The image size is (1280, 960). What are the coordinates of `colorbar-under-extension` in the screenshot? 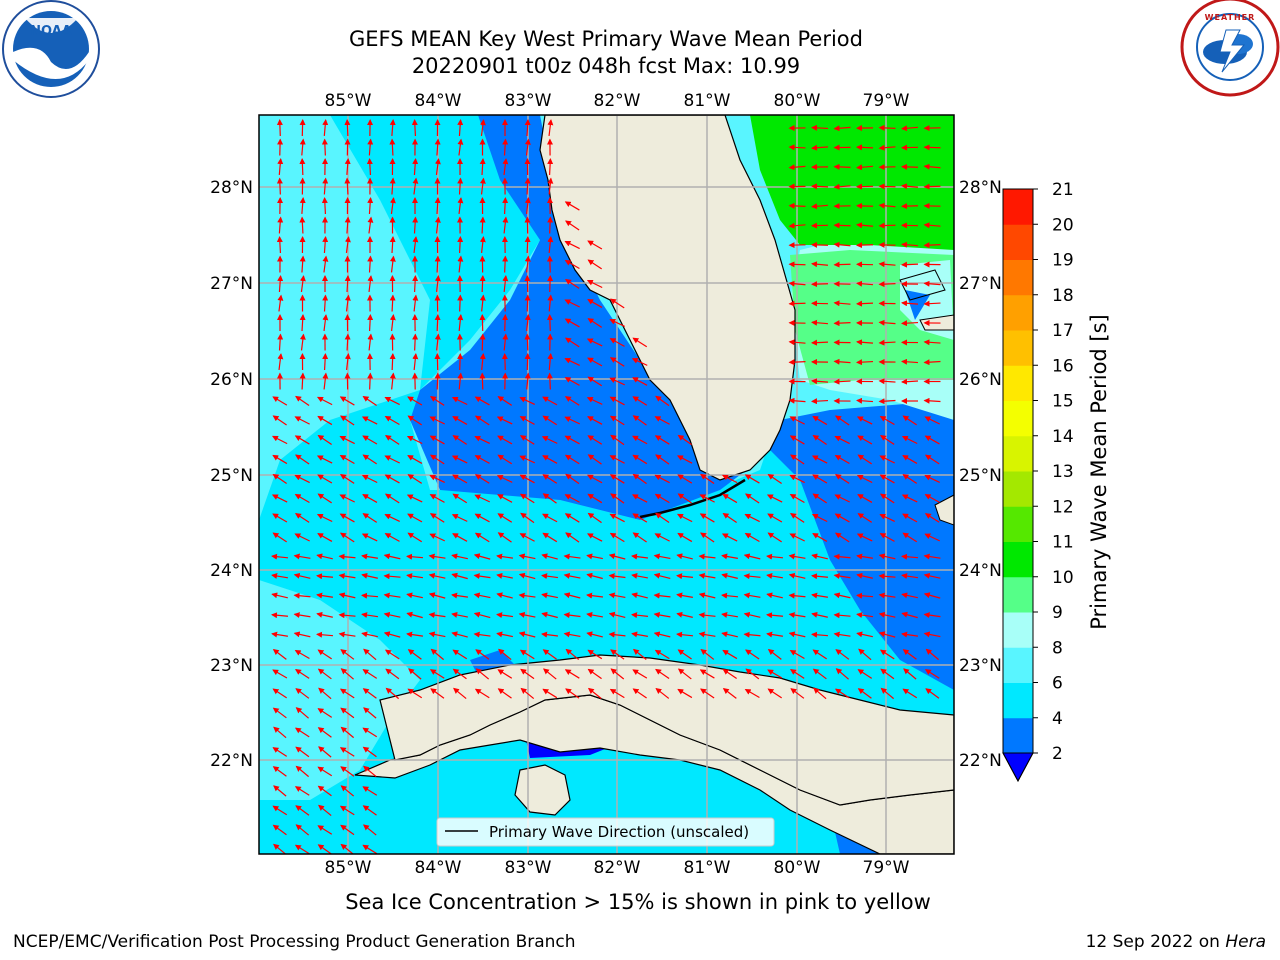 It's located at (1018, 767).